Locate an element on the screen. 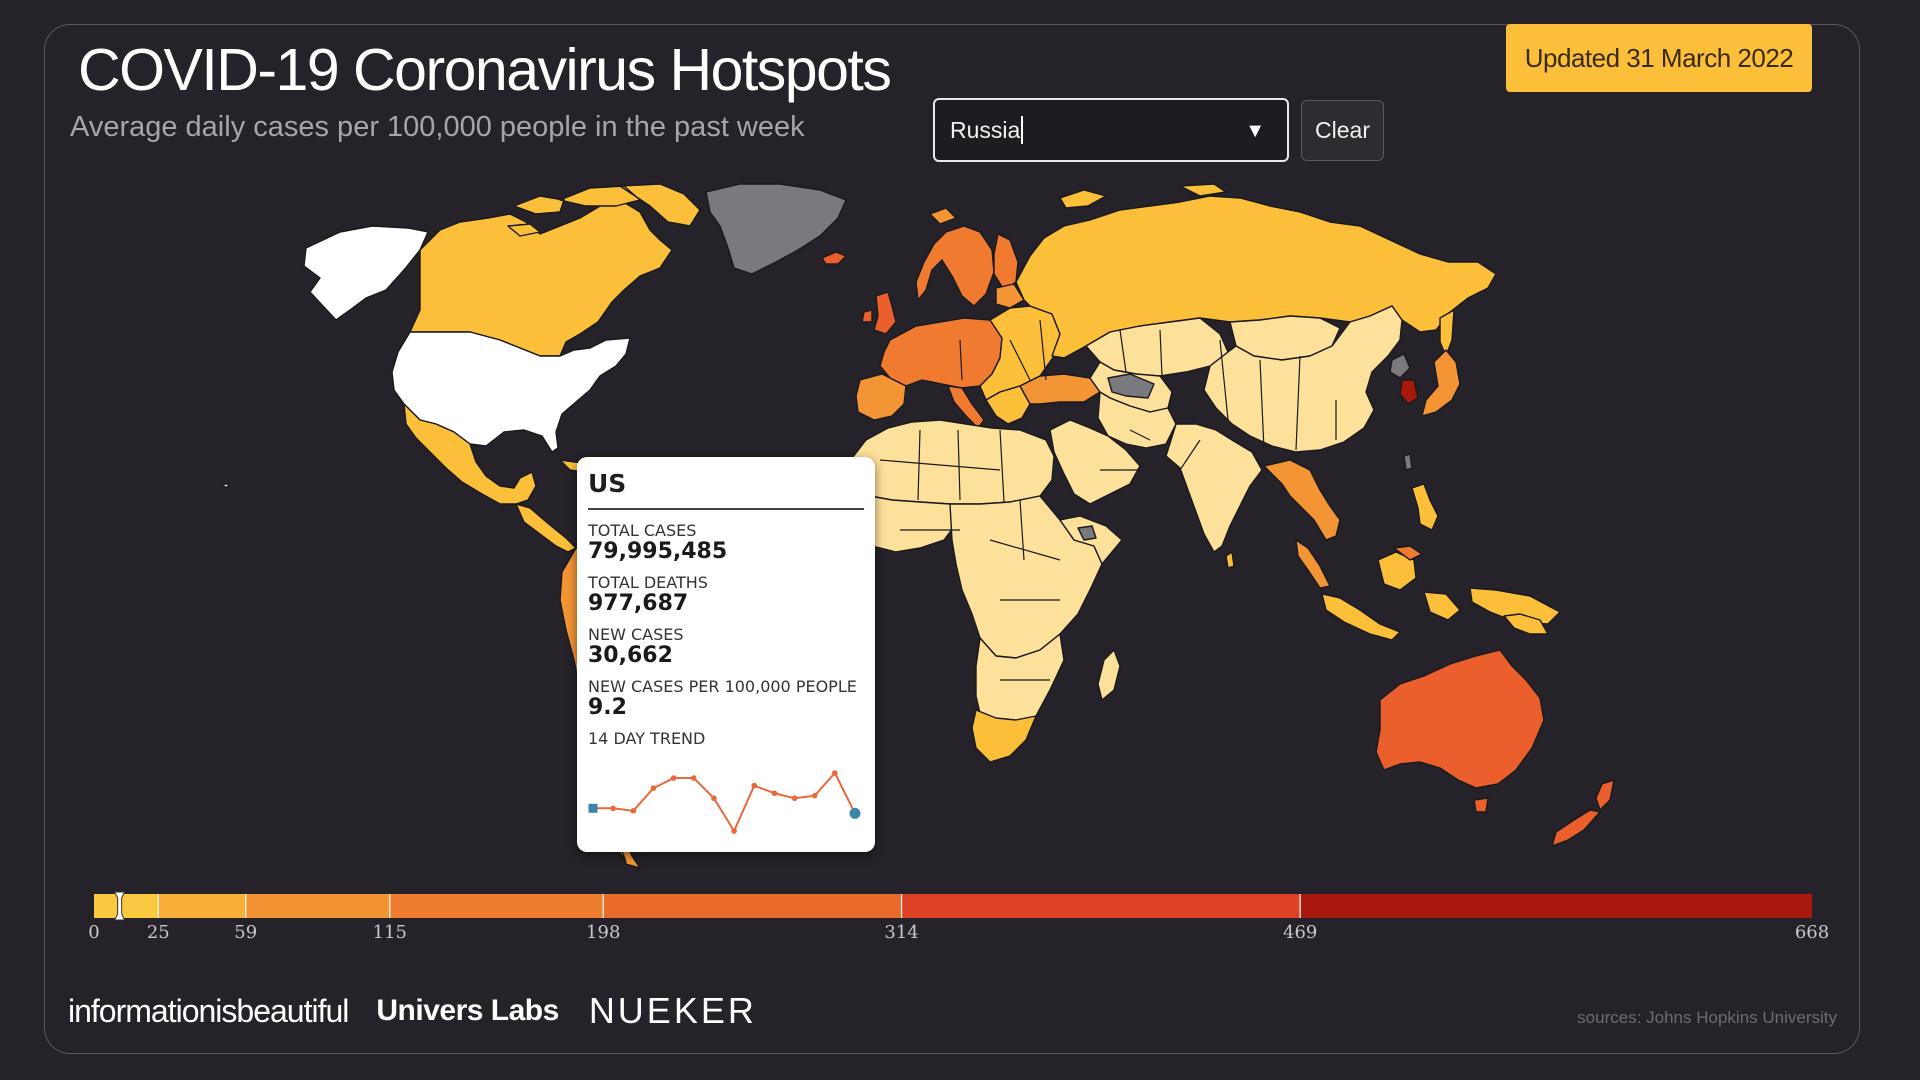 The width and height of the screenshot is (1920, 1080). country-japan is located at coordinates (1441, 383).